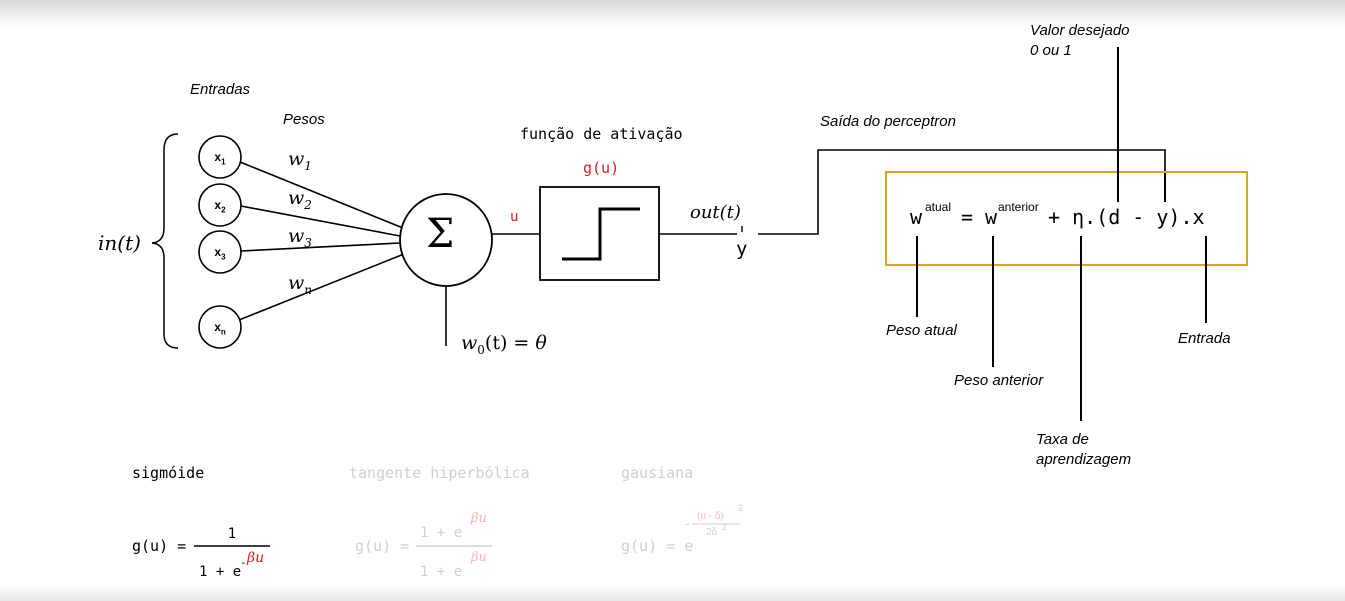 The image size is (1345, 601). I want to click on input-node-1: x1, so click(220, 158).